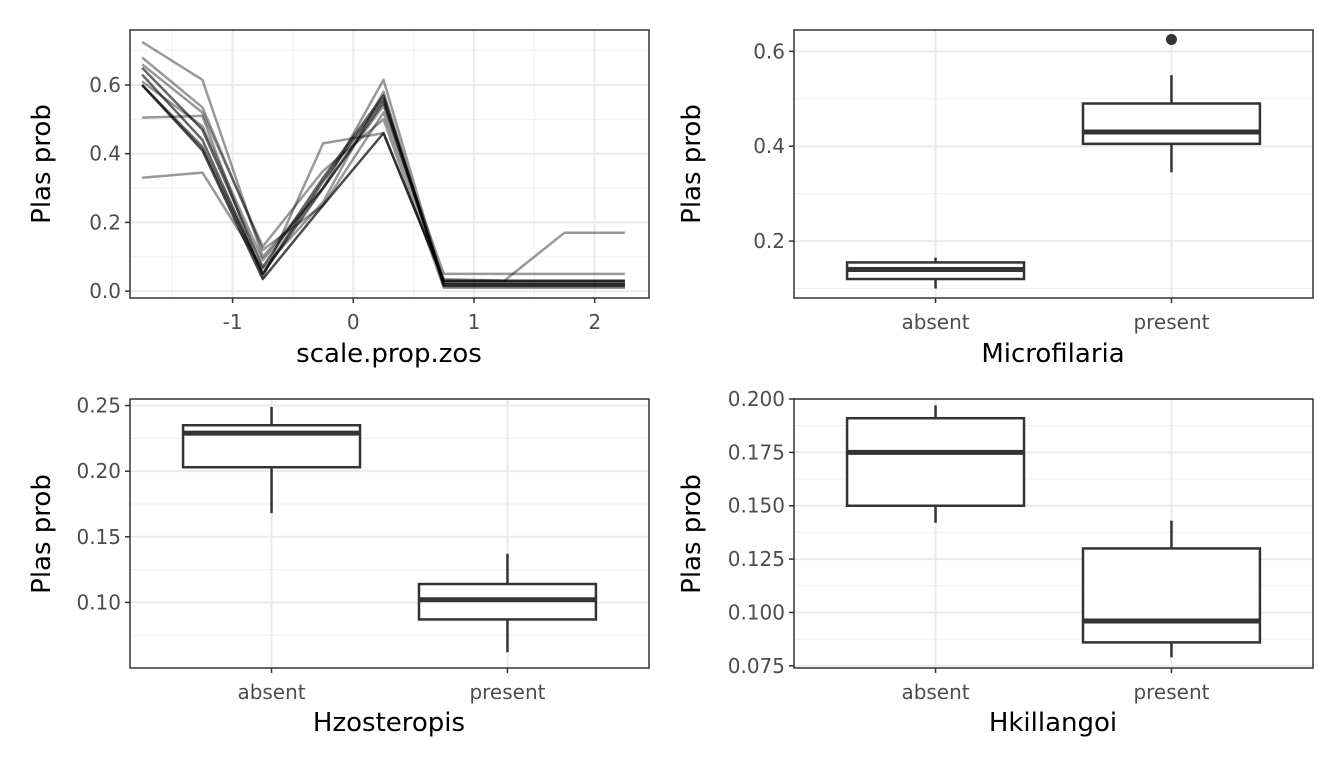 The height and width of the screenshot is (768, 1344). What do you see at coordinates (756, 399) in the screenshot?
I see `y-tick-label: 0.200` at bounding box center [756, 399].